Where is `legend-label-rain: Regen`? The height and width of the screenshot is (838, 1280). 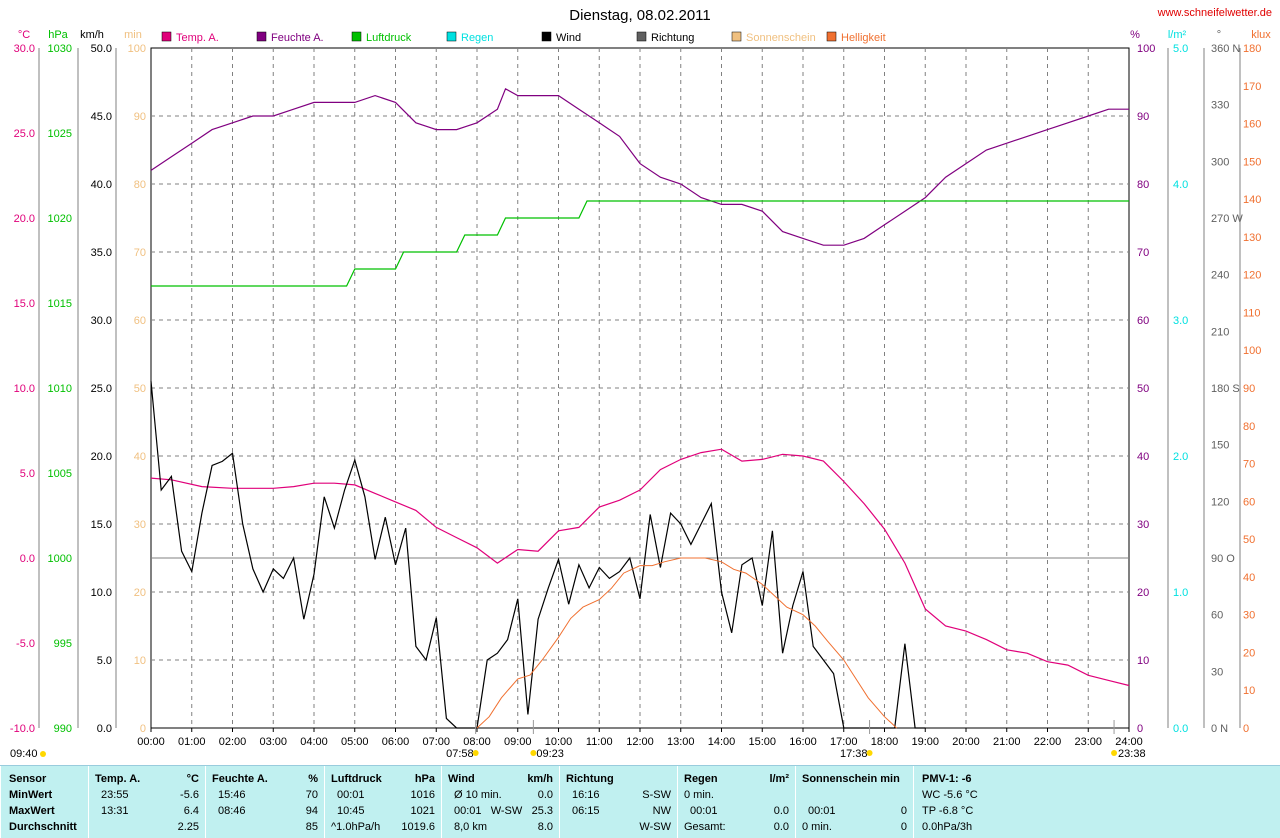 legend-label-rain: Regen is located at coordinates (477, 38).